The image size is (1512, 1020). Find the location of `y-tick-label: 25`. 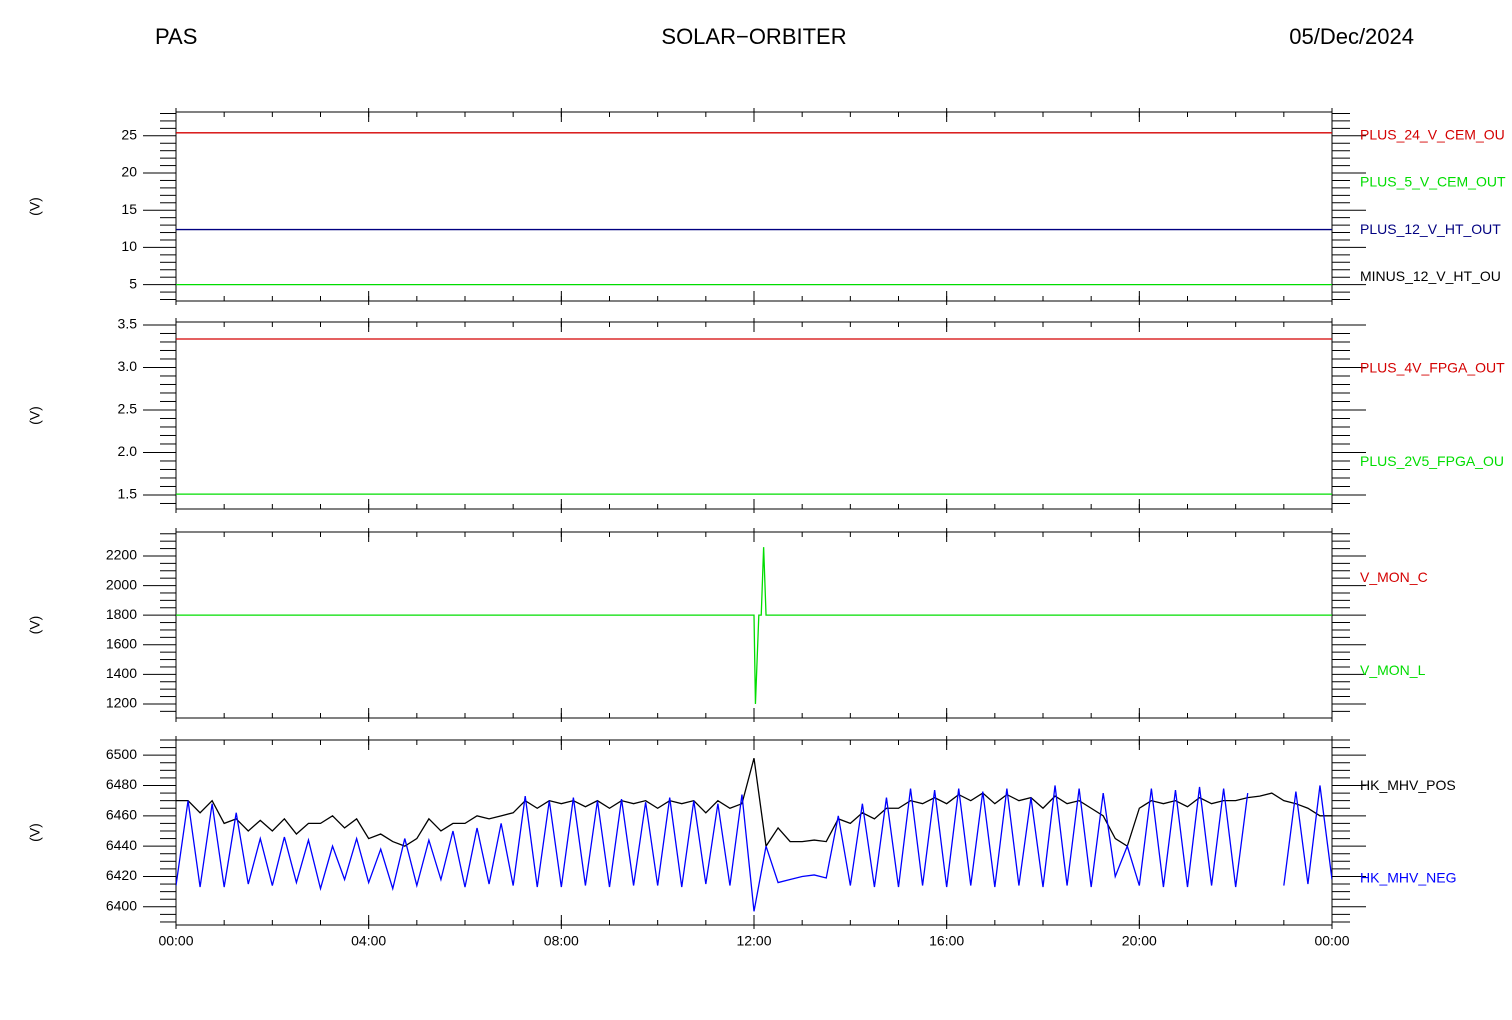

y-tick-label: 25 is located at coordinates (129, 135).